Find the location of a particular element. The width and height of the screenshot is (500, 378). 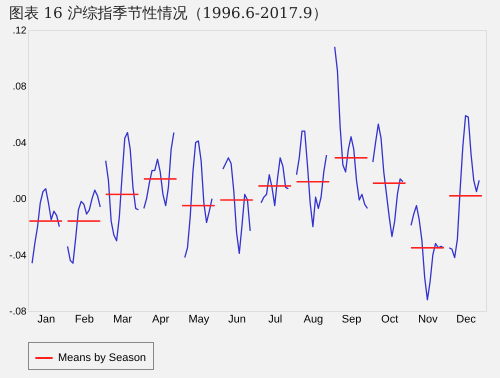

x-tick-label: Aug is located at coordinates (314, 320).